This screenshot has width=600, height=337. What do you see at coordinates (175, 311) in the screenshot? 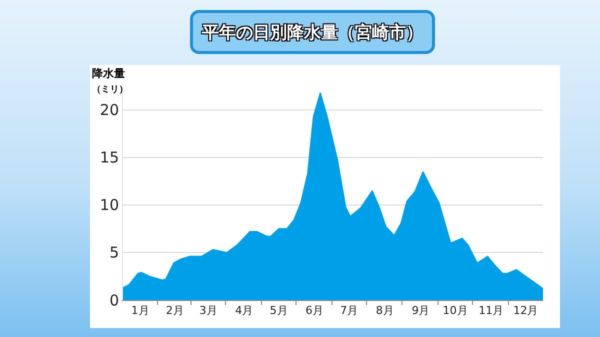
I see `x-tick-label: 2月` at bounding box center [175, 311].